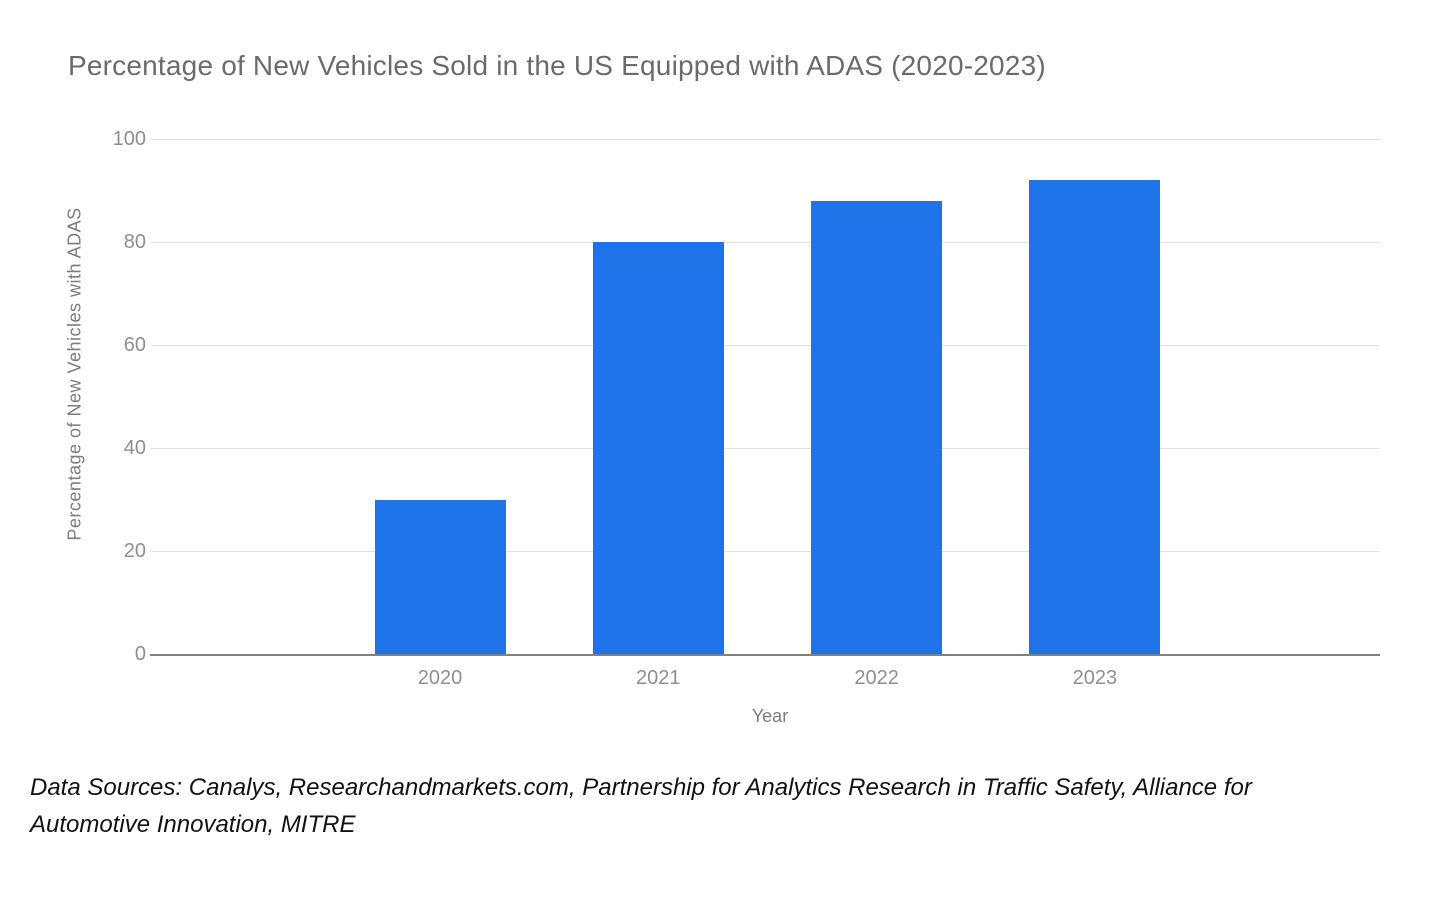 This screenshot has width=1440, height=897. Describe the element at coordinates (440, 576) in the screenshot. I see `bar-2020` at that location.